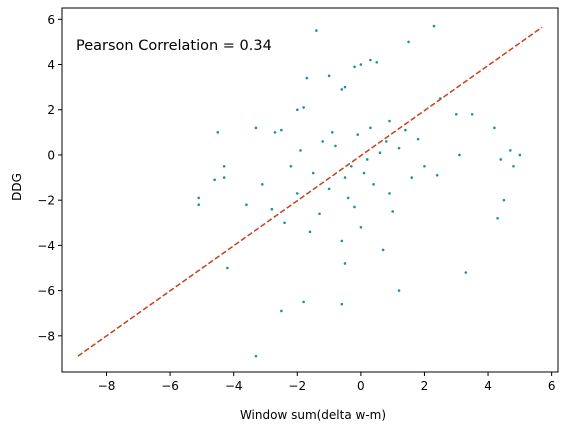 Image resolution: width=565 pixels, height=432 pixels. I want to click on y-axis-label: DDG, so click(17, 187).